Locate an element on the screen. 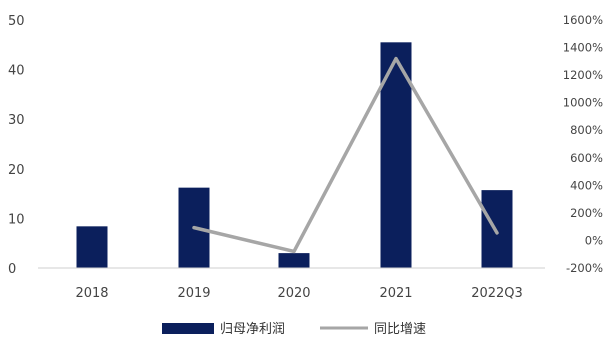 The image size is (606, 344). x-axis-ticks: 2018 2019 2020 2021 2022Q3 is located at coordinates (298, 293).